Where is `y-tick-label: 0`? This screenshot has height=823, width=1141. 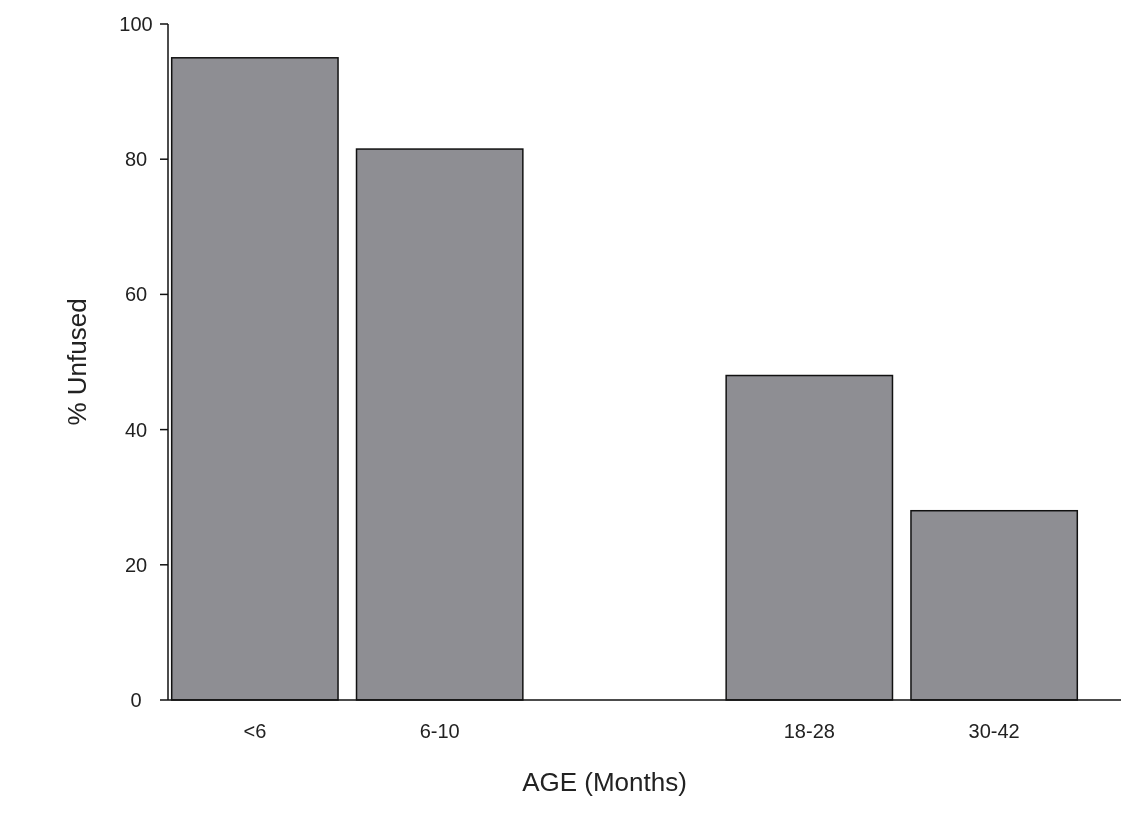
y-tick-label: 0 is located at coordinates (136, 700).